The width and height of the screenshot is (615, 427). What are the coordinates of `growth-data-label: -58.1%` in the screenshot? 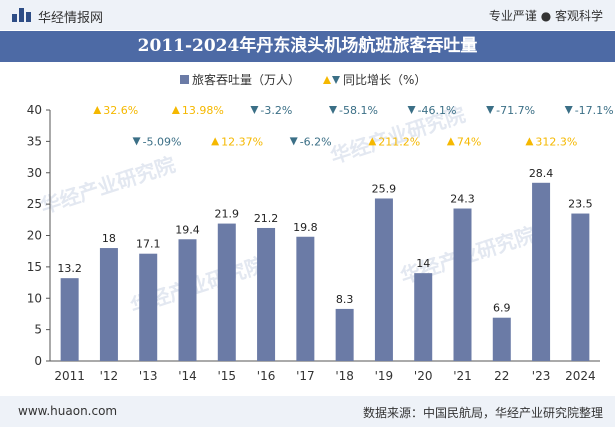 It's located at (358, 110).